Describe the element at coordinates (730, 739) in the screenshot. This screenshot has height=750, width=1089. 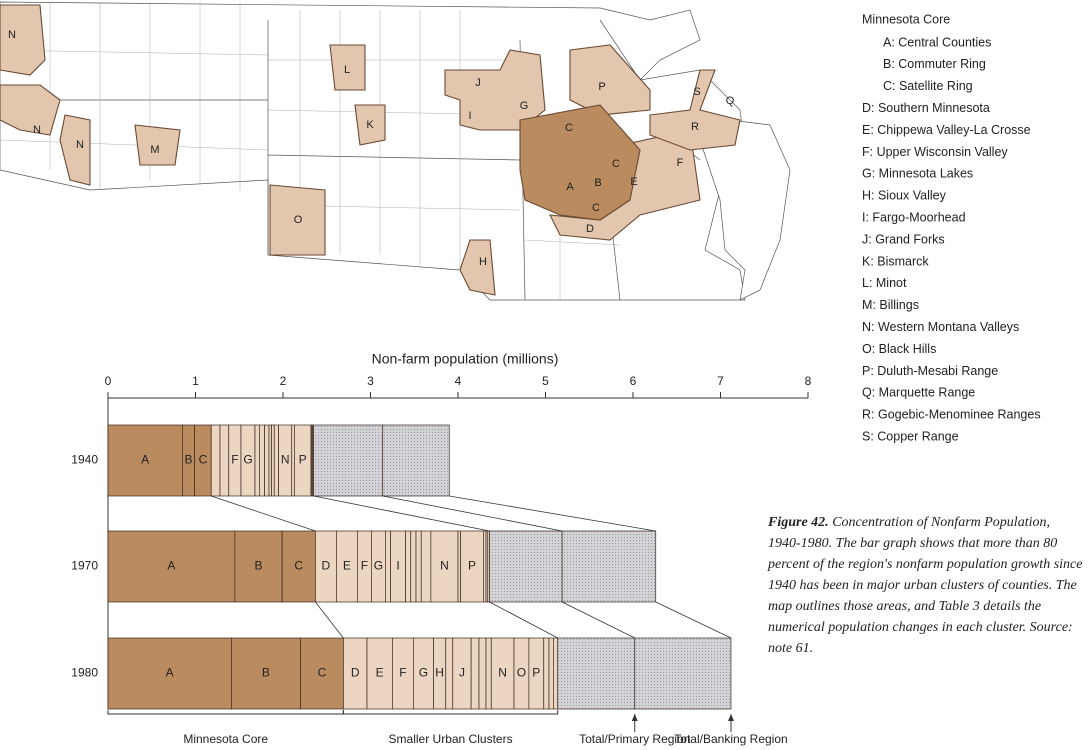
I see `annotation: Total/Banking Region` at that location.